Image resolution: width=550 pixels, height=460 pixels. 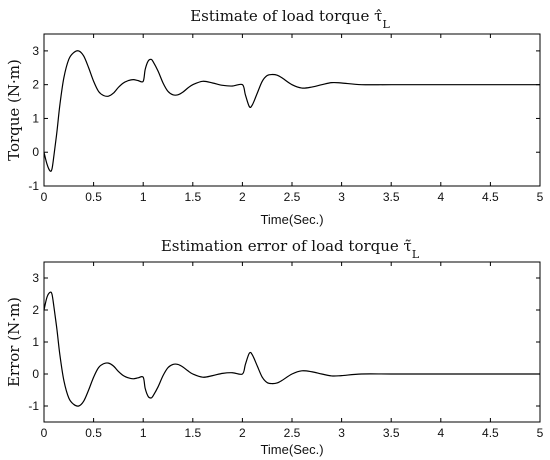 What do you see at coordinates (290, 249) in the screenshot?
I see `chart-title: Estimation error of load torque τ̃L` at bounding box center [290, 249].